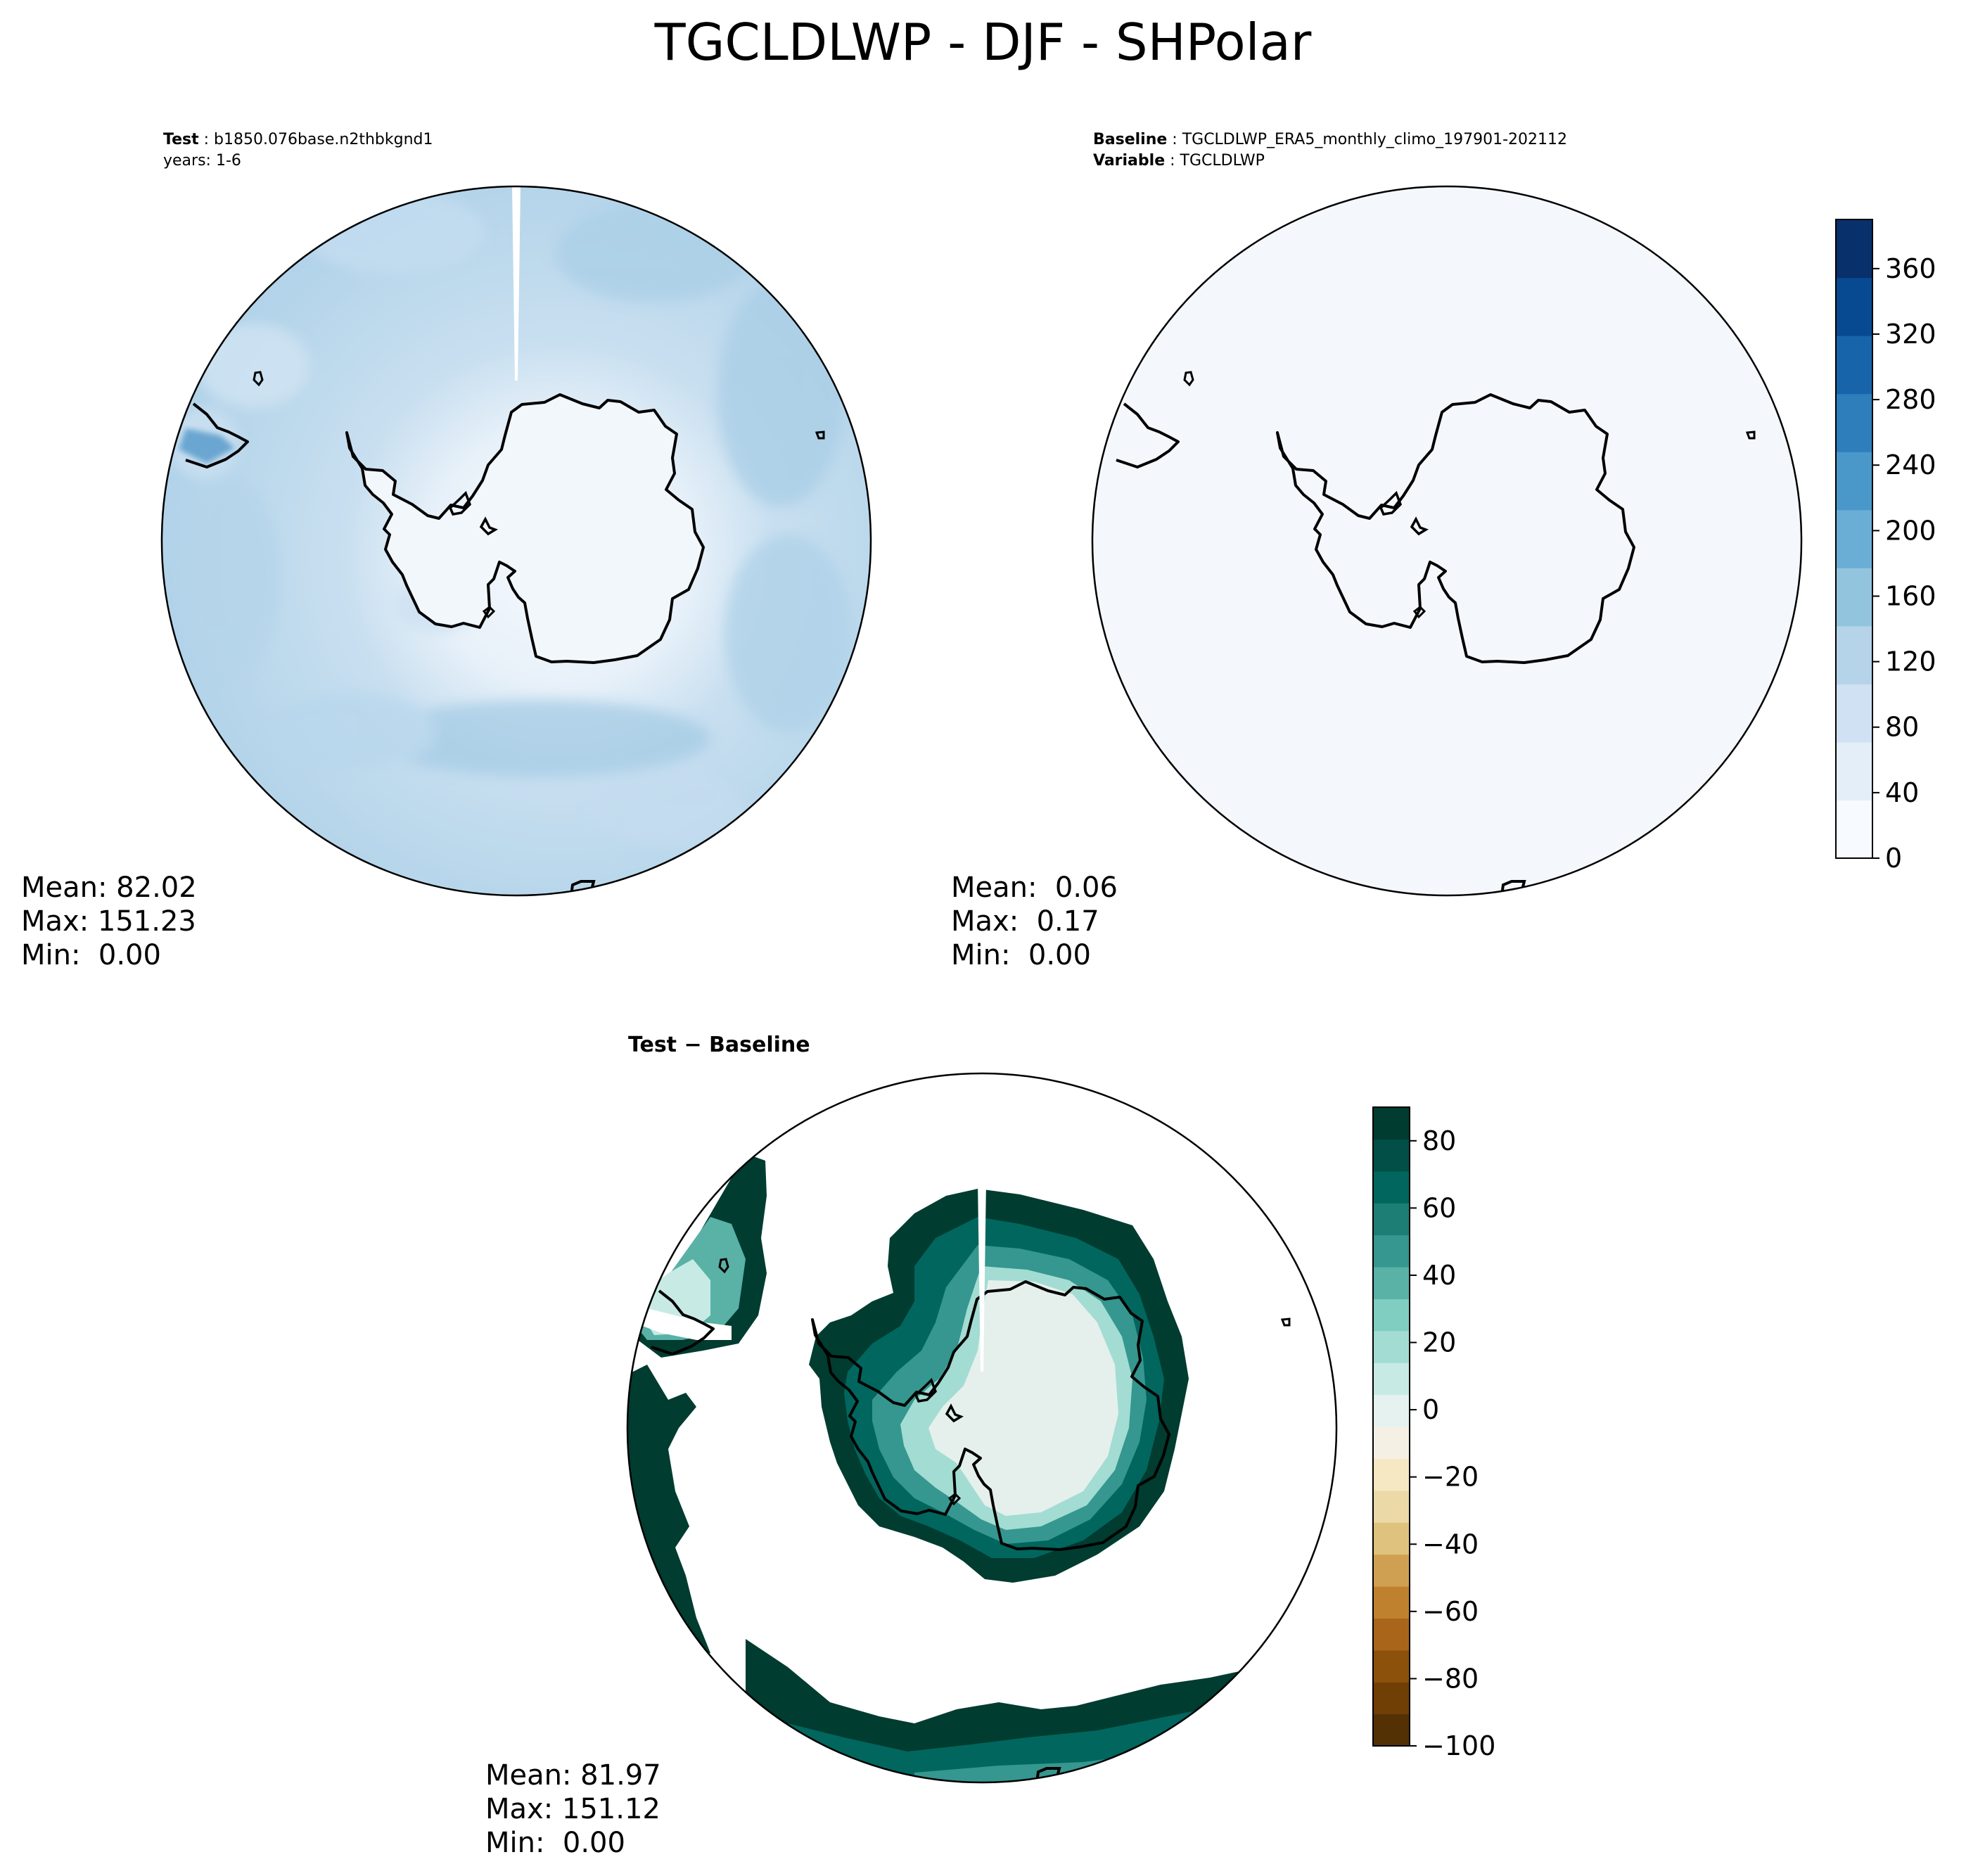 The height and width of the screenshot is (1876, 1966). What do you see at coordinates (1458, 1745) in the screenshot?
I see `diff-colorbar-tick-label: −100` at bounding box center [1458, 1745].